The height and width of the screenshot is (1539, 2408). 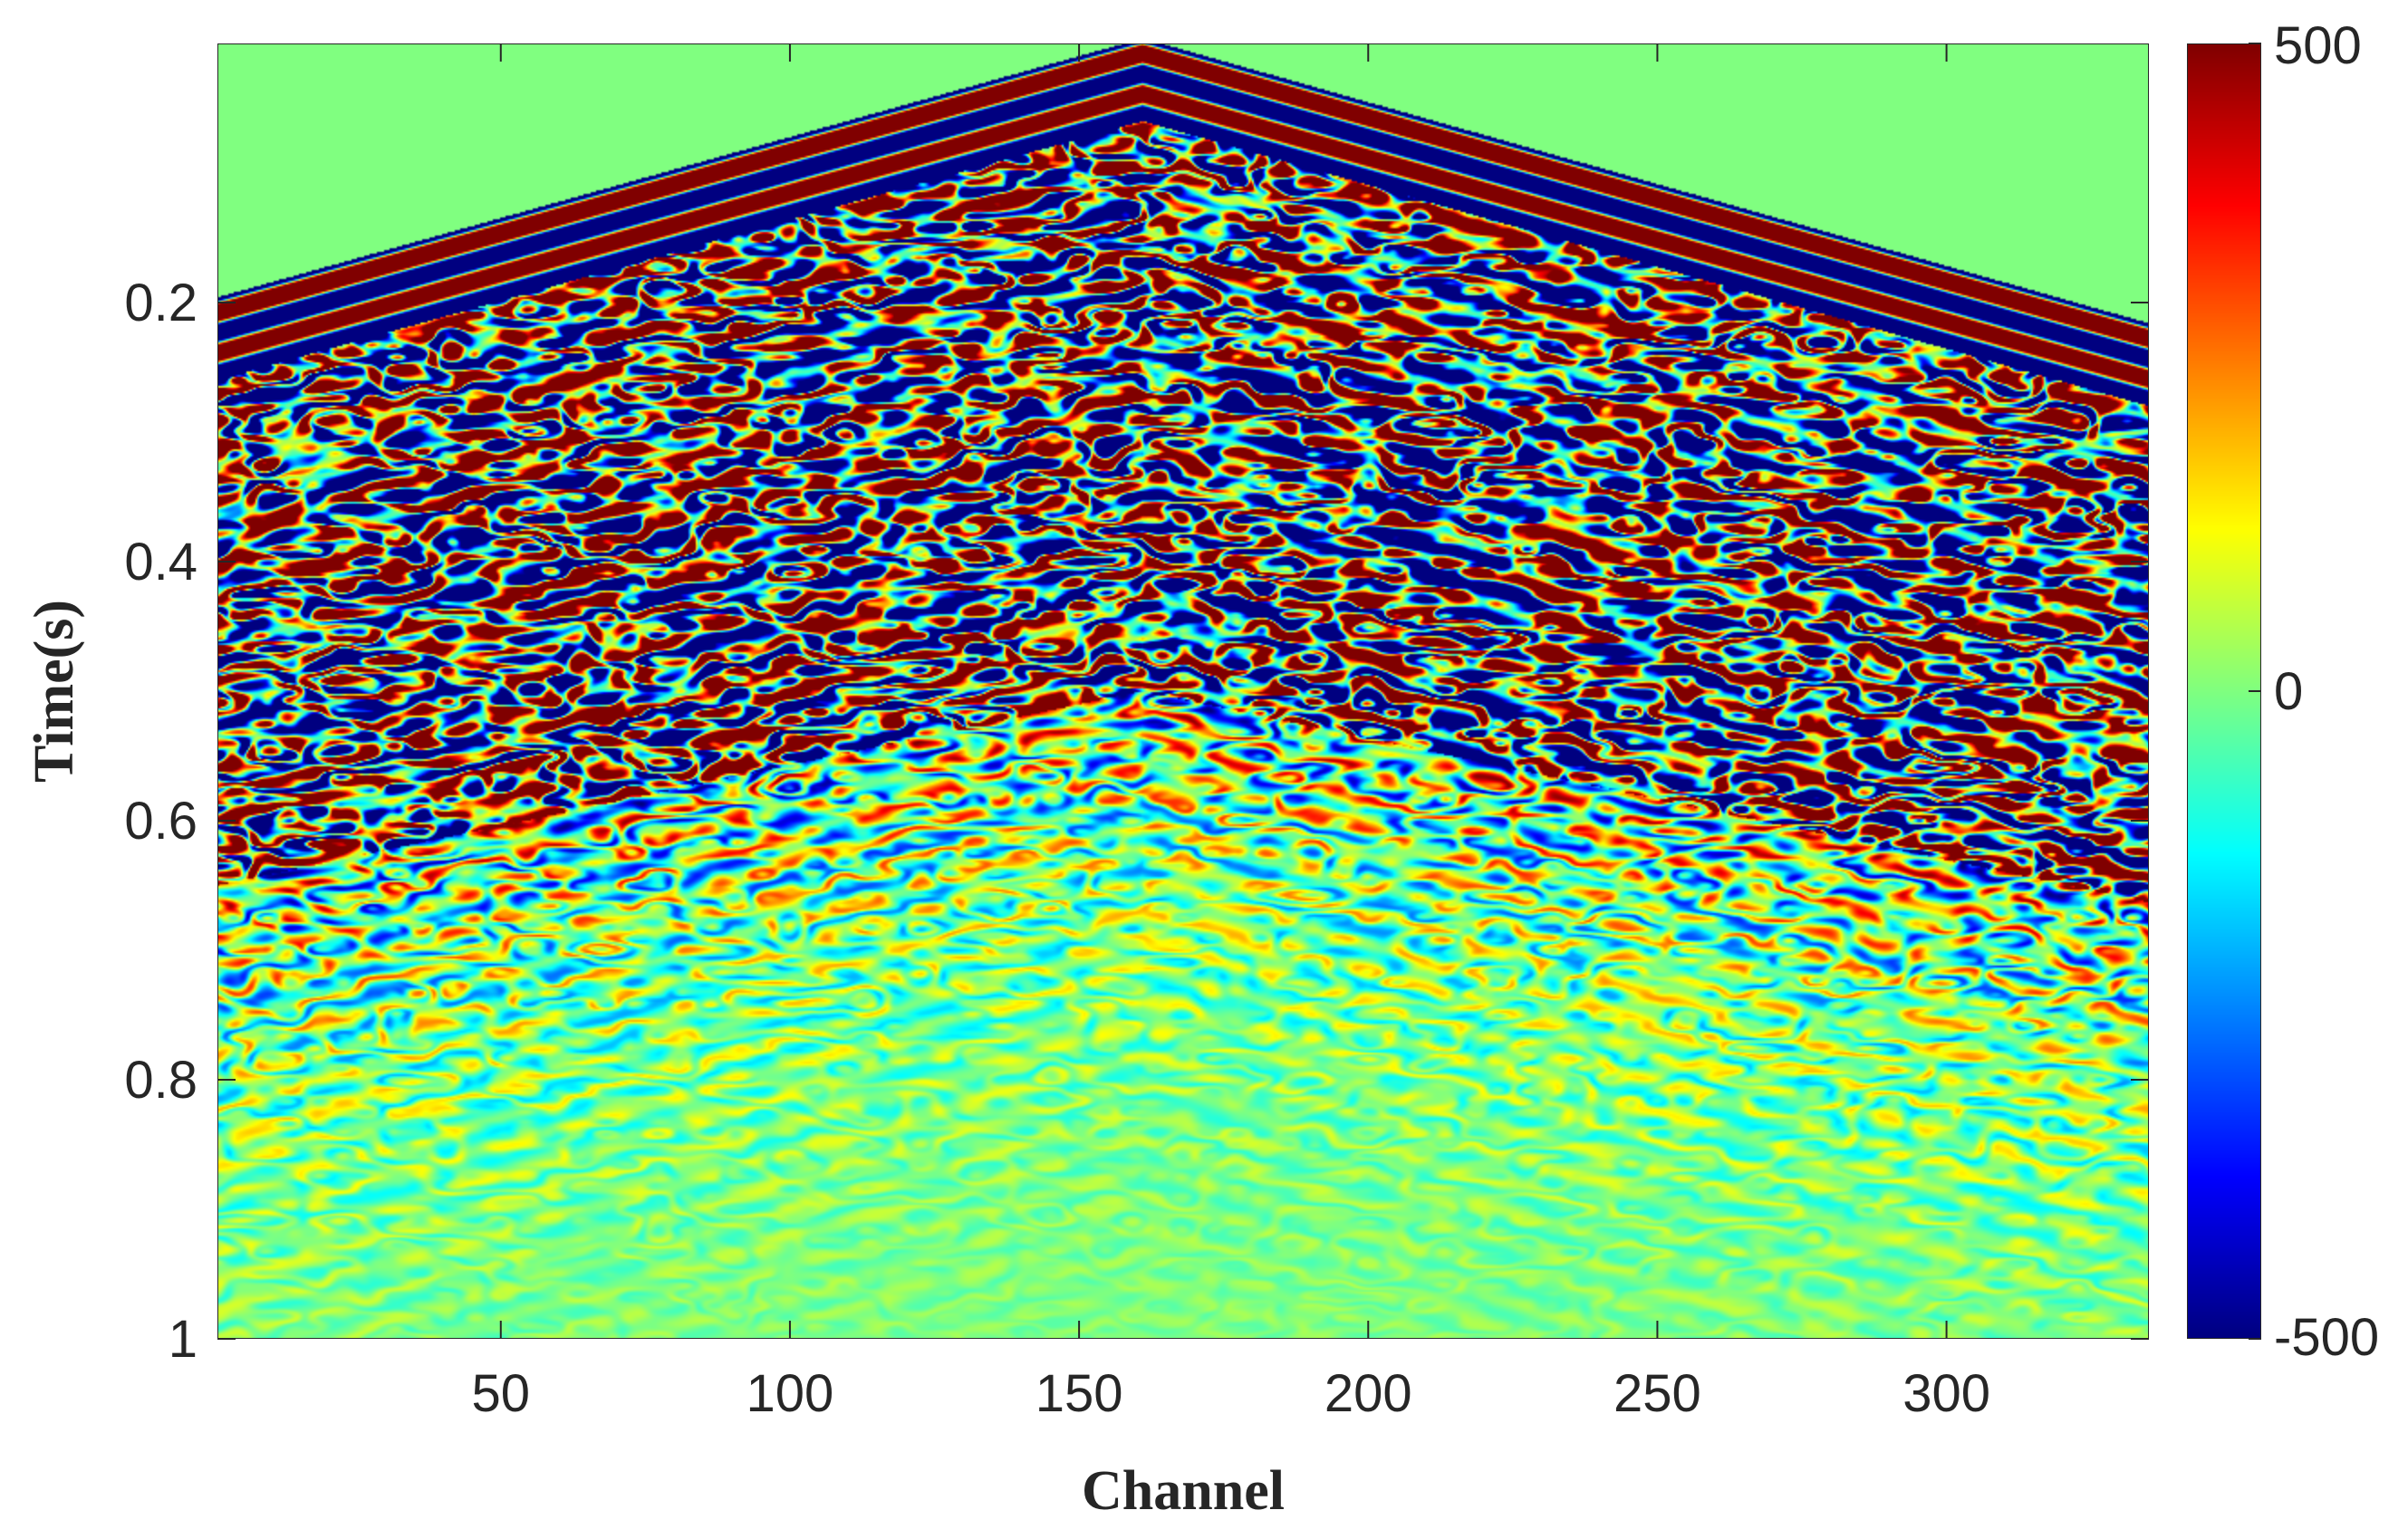 I want to click on y-tick-label: 1, so click(x=183, y=1339).